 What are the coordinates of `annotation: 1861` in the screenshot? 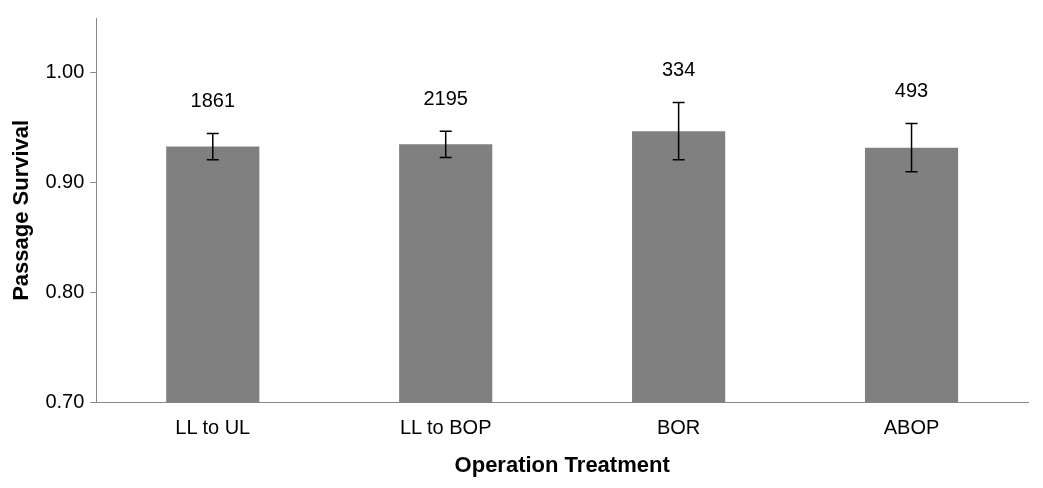 It's located at (213, 99).